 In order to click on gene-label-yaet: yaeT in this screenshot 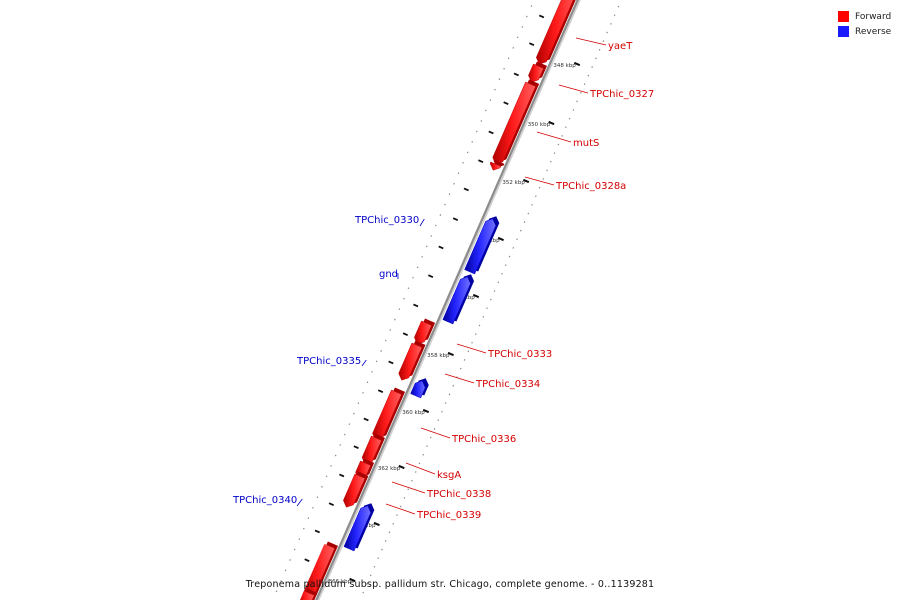, I will do `click(620, 46)`.